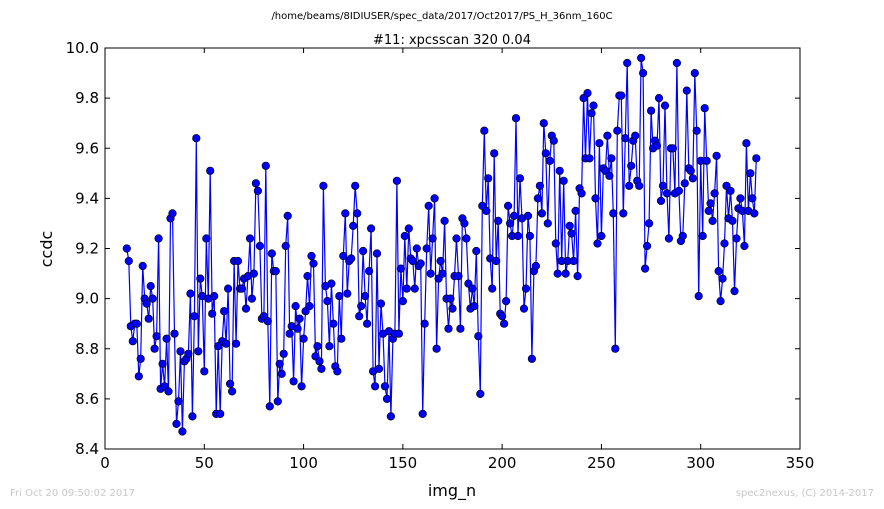 The width and height of the screenshot is (884, 509). Describe the element at coordinates (46, 249) in the screenshot. I see `y-axis-label: ccdc` at that location.